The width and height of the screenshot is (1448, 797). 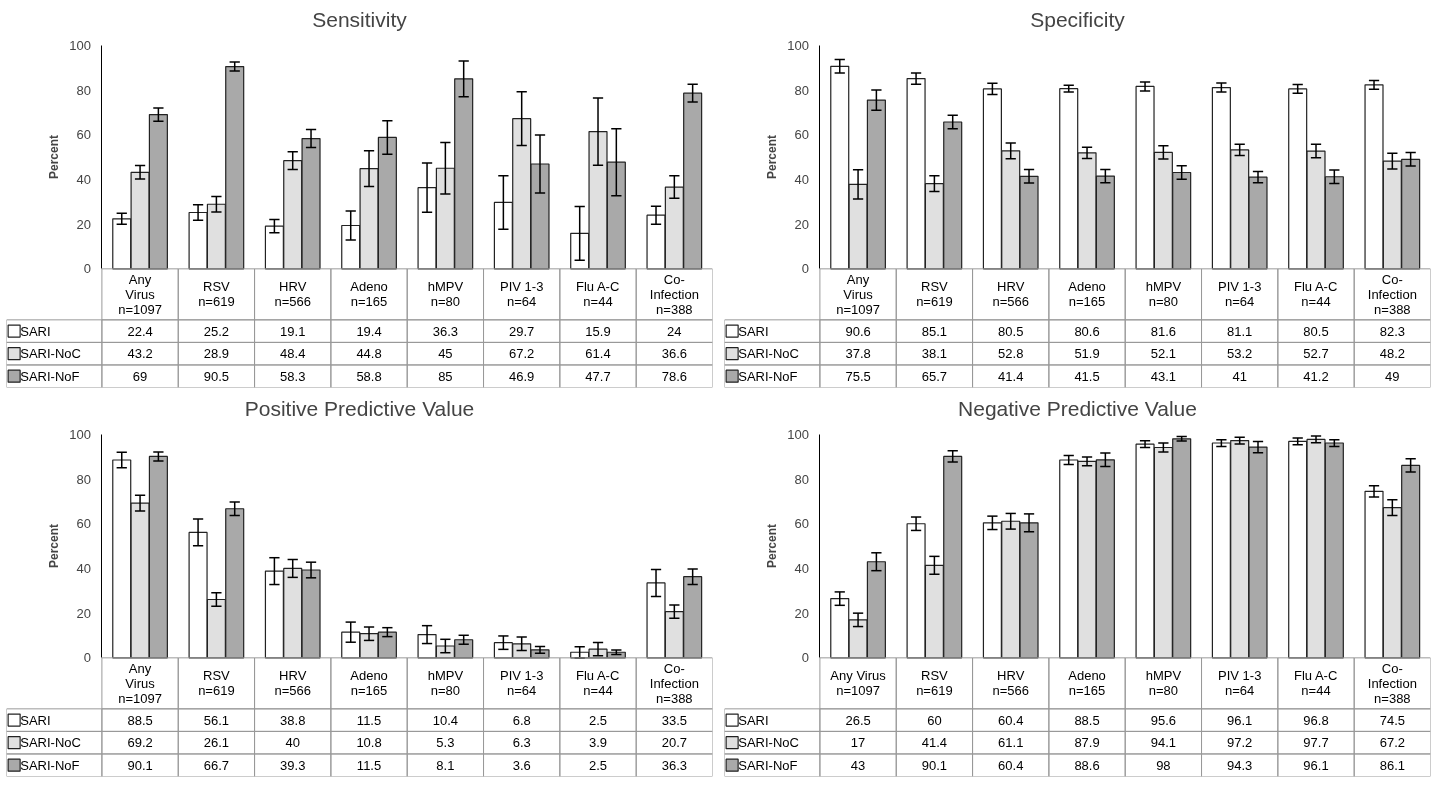 What do you see at coordinates (293, 331) in the screenshot?
I see `data-label: 19.1` at bounding box center [293, 331].